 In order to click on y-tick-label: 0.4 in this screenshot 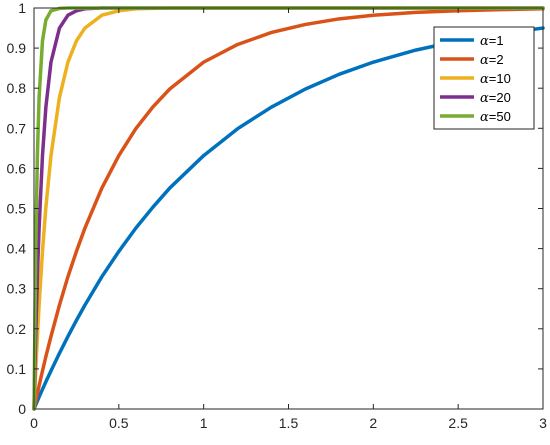, I will do `click(17, 249)`.